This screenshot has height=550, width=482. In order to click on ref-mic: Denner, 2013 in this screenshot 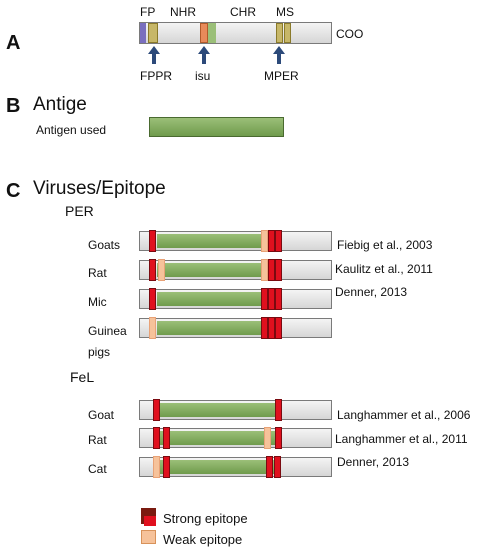, I will do `click(371, 292)`.